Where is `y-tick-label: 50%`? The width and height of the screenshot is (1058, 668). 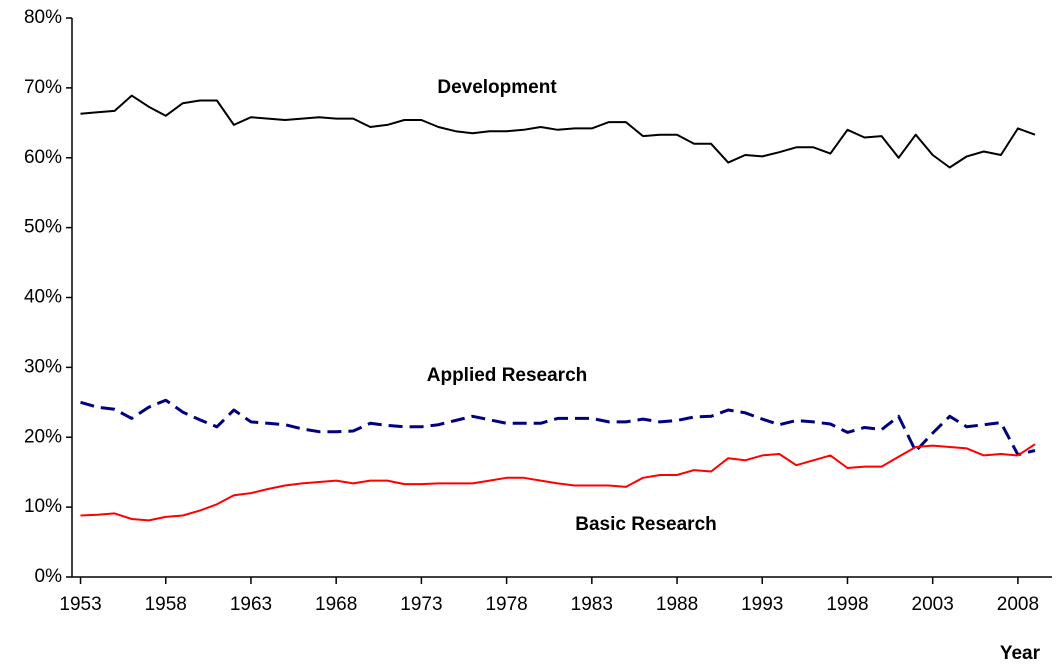 y-tick-label: 50% is located at coordinates (43, 227).